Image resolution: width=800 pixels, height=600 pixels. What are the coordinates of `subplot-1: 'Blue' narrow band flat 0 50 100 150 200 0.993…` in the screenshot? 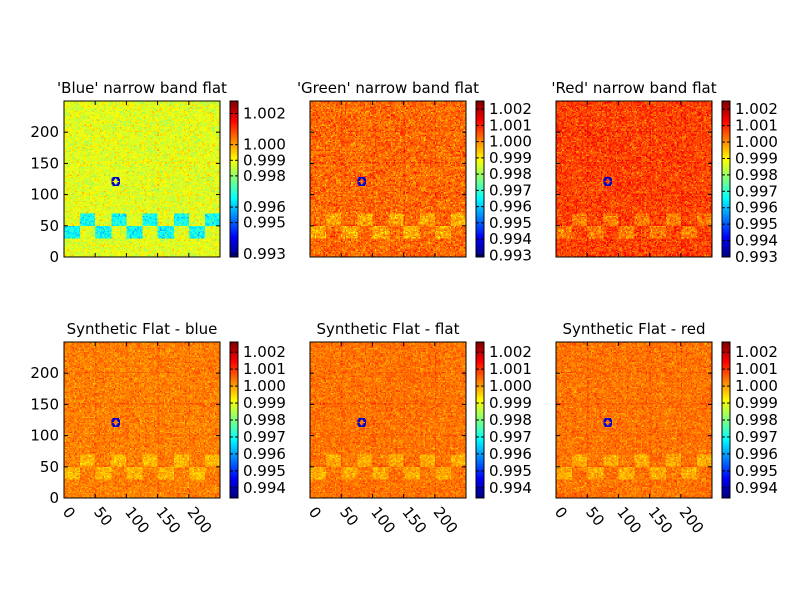 It's located at (158, 172).